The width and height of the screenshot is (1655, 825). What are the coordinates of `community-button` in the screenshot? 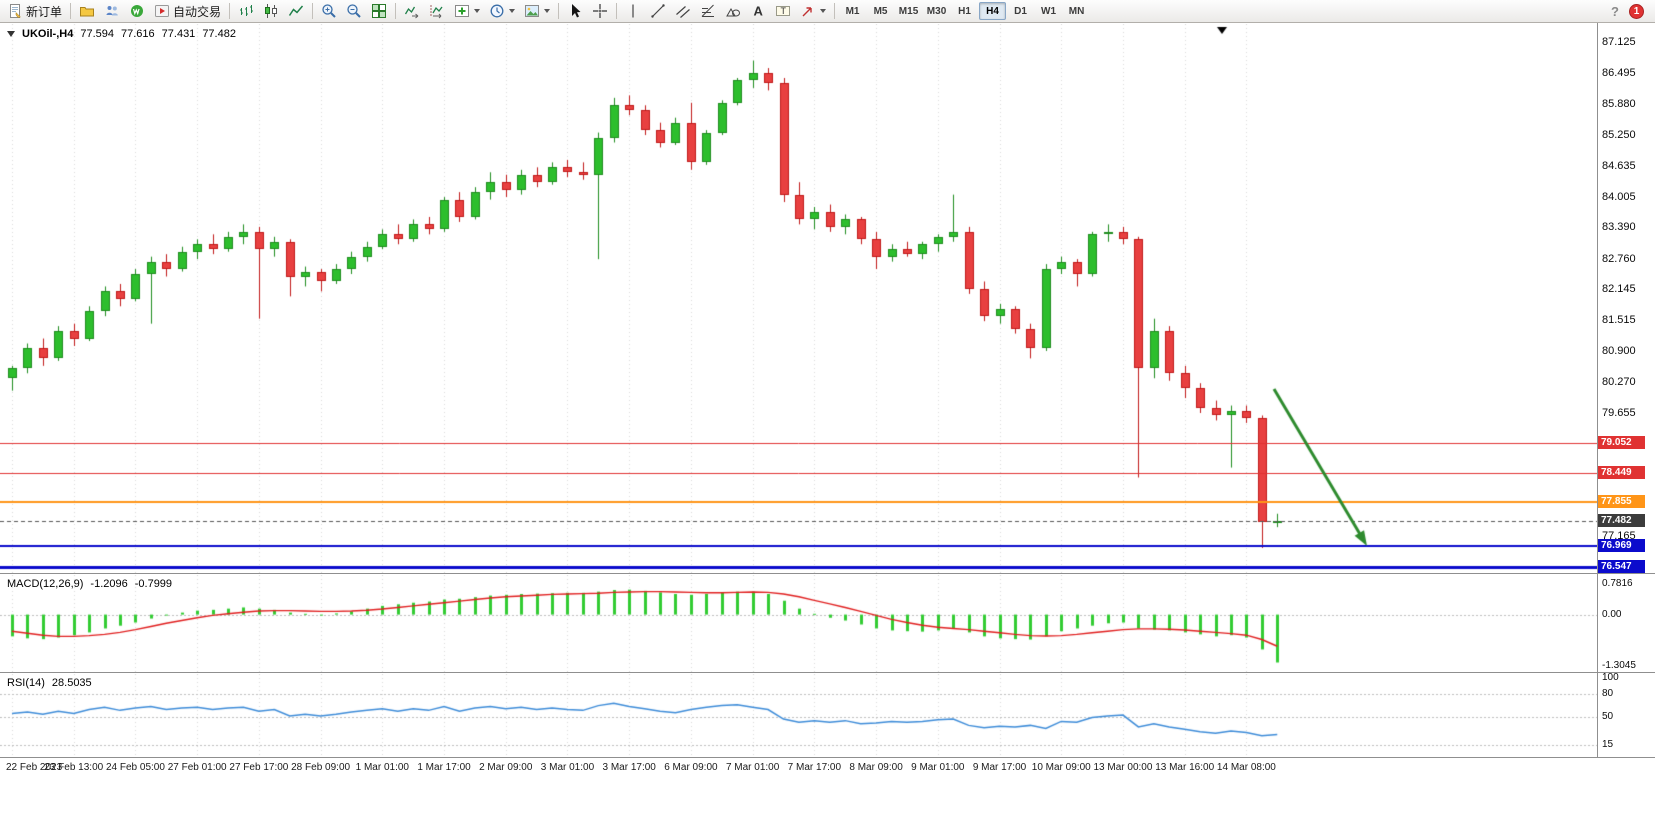 It's located at (137, 11).